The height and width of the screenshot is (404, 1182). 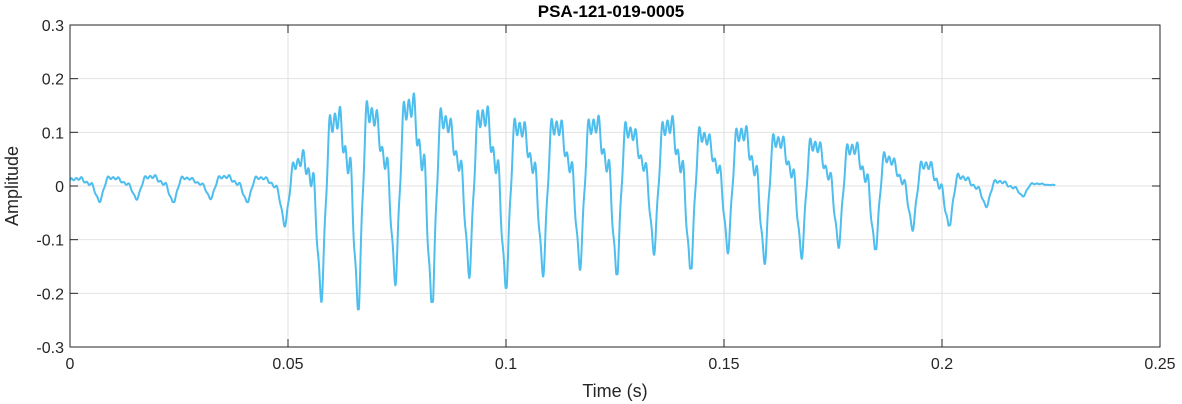 What do you see at coordinates (942, 364) in the screenshot?
I see `x-tick-label: 0.2` at bounding box center [942, 364].